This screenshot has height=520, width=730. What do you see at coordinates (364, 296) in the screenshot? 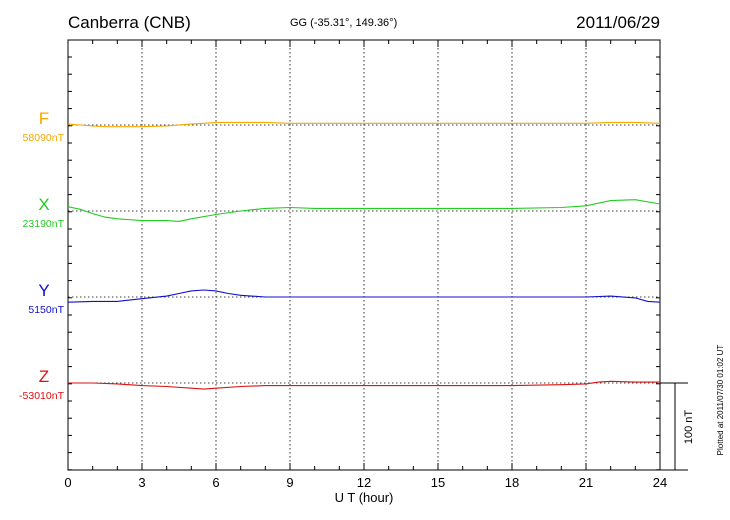
I see `series-line-y` at bounding box center [364, 296].